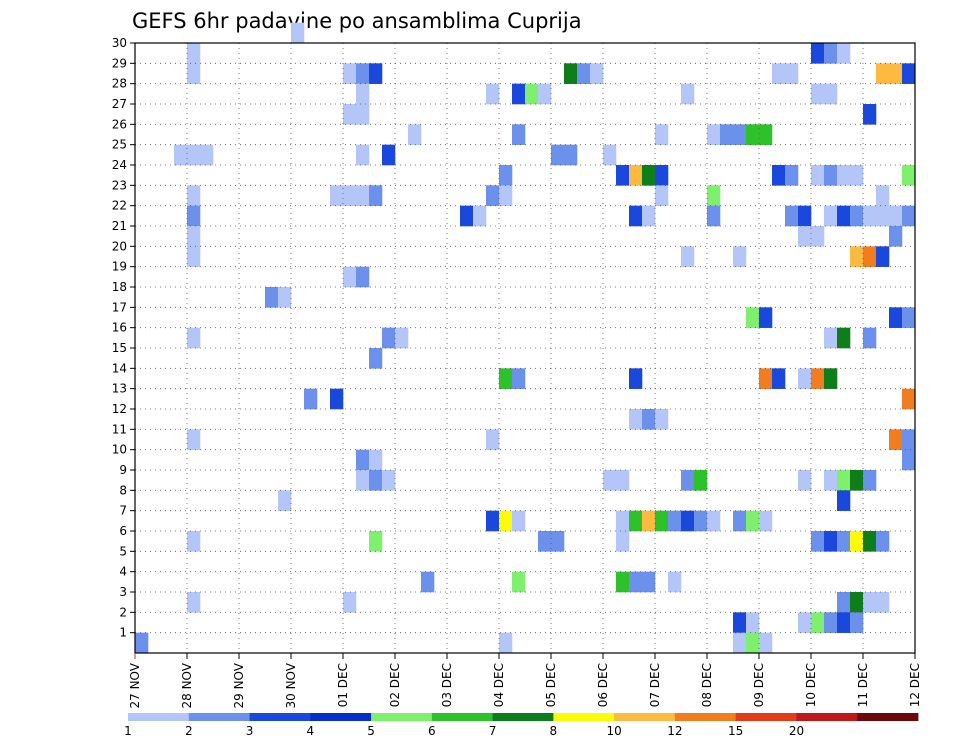 The height and width of the screenshot is (742, 960). What do you see at coordinates (135, 685) in the screenshot?
I see `x-tick-label: 27 NOV` at bounding box center [135, 685].